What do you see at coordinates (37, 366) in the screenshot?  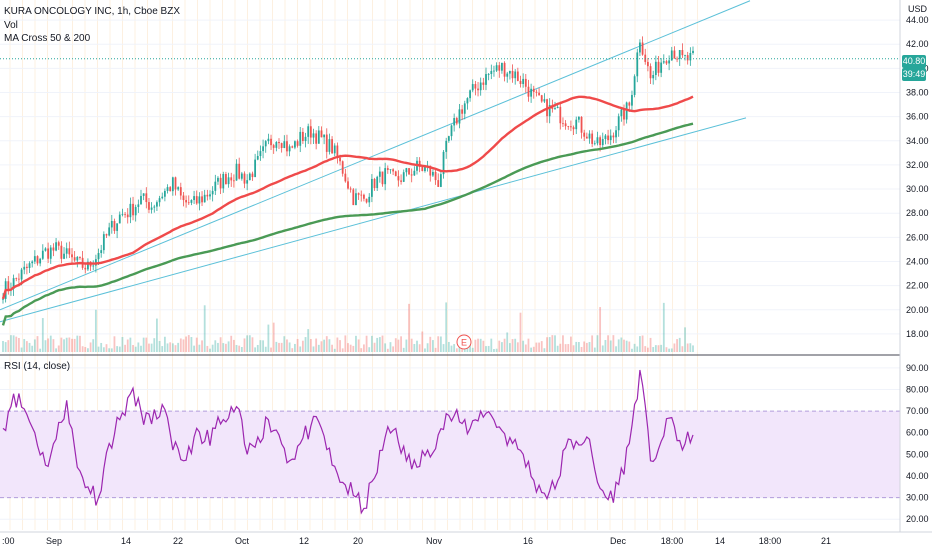 I see `rsi-legend: RSI (14, close)` at bounding box center [37, 366].